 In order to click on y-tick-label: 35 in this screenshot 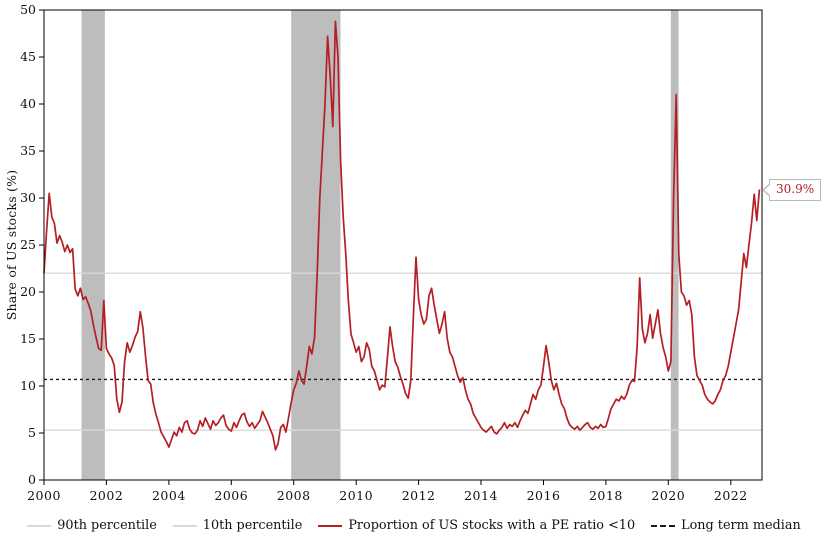, I will do `click(28, 150)`.